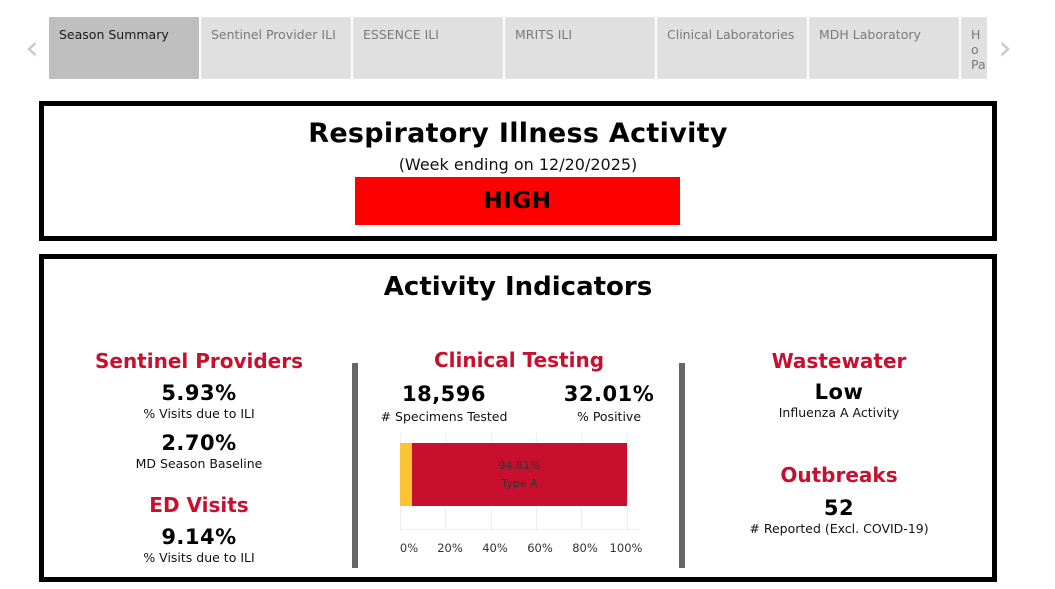 The height and width of the screenshot is (589, 1055). I want to click on tab-essence-ili: ESSENCE ILI, so click(428, 48).